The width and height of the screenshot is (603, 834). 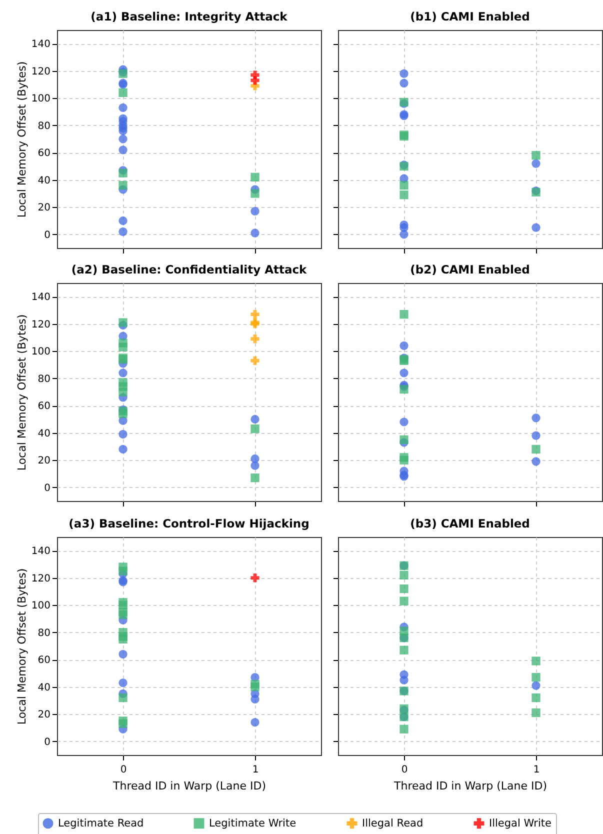 What do you see at coordinates (470, 269) in the screenshot?
I see `chart-title: (b2) CAMI Enabled` at bounding box center [470, 269].